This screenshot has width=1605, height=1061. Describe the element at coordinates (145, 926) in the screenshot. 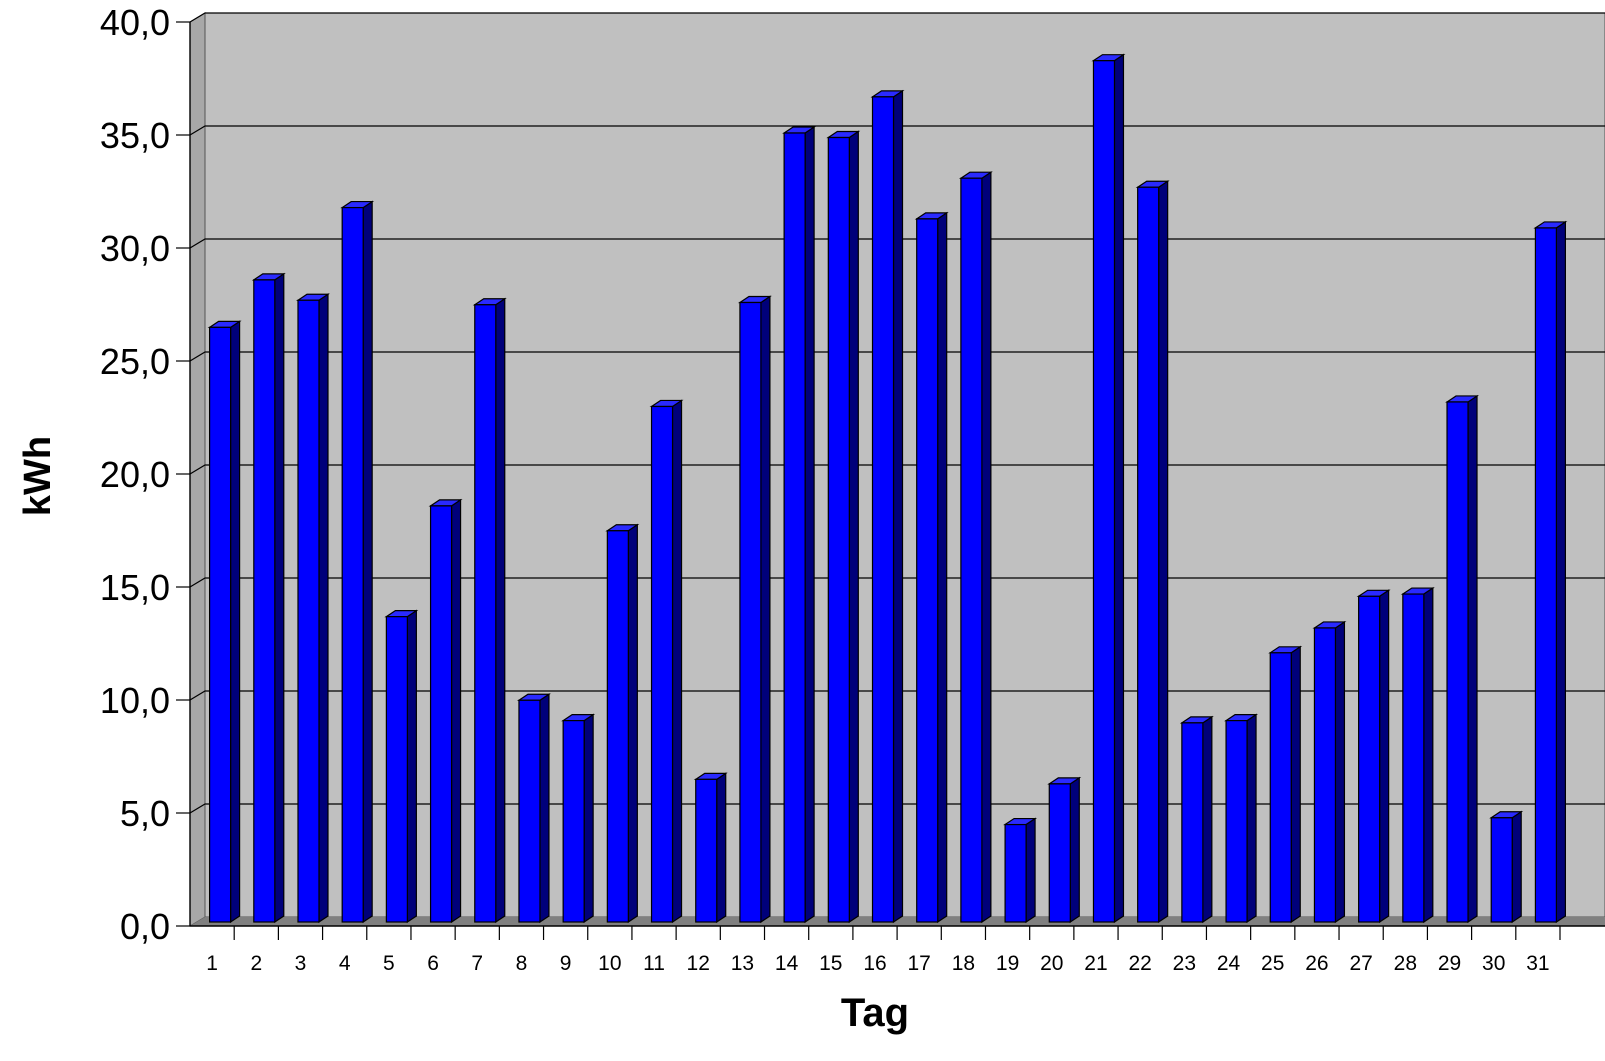

I see `y-tick-label: 0,0` at that location.